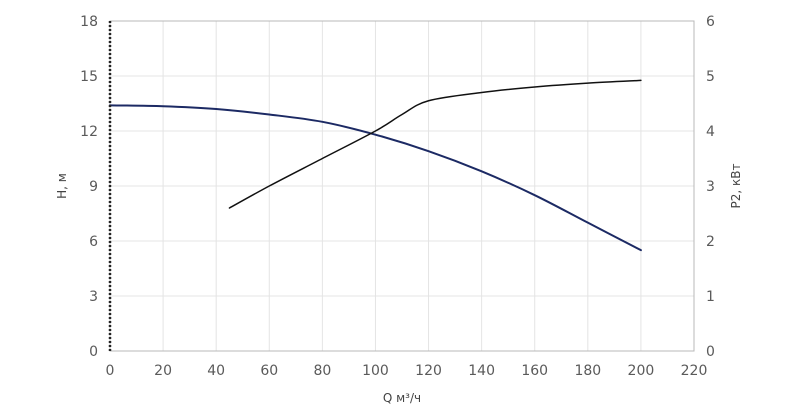 The image size is (800, 408). What do you see at coordinates (710, 22) in the screenshot?
I see `y-right-tick-label: 6` at bounding box center [710, 22].